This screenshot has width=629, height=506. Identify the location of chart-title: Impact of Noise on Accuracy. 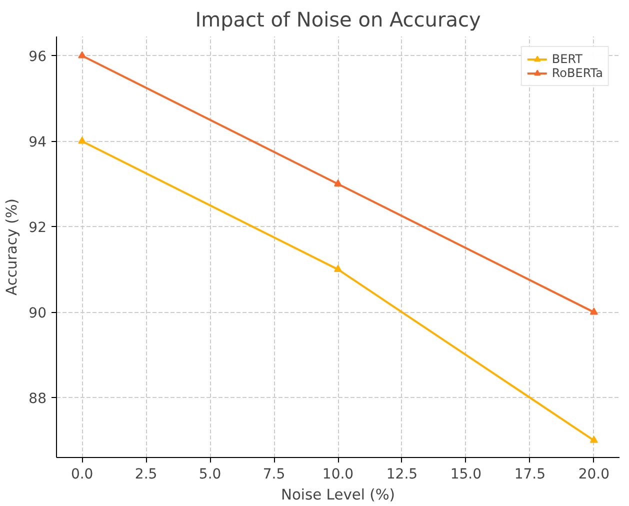
(338, 20).